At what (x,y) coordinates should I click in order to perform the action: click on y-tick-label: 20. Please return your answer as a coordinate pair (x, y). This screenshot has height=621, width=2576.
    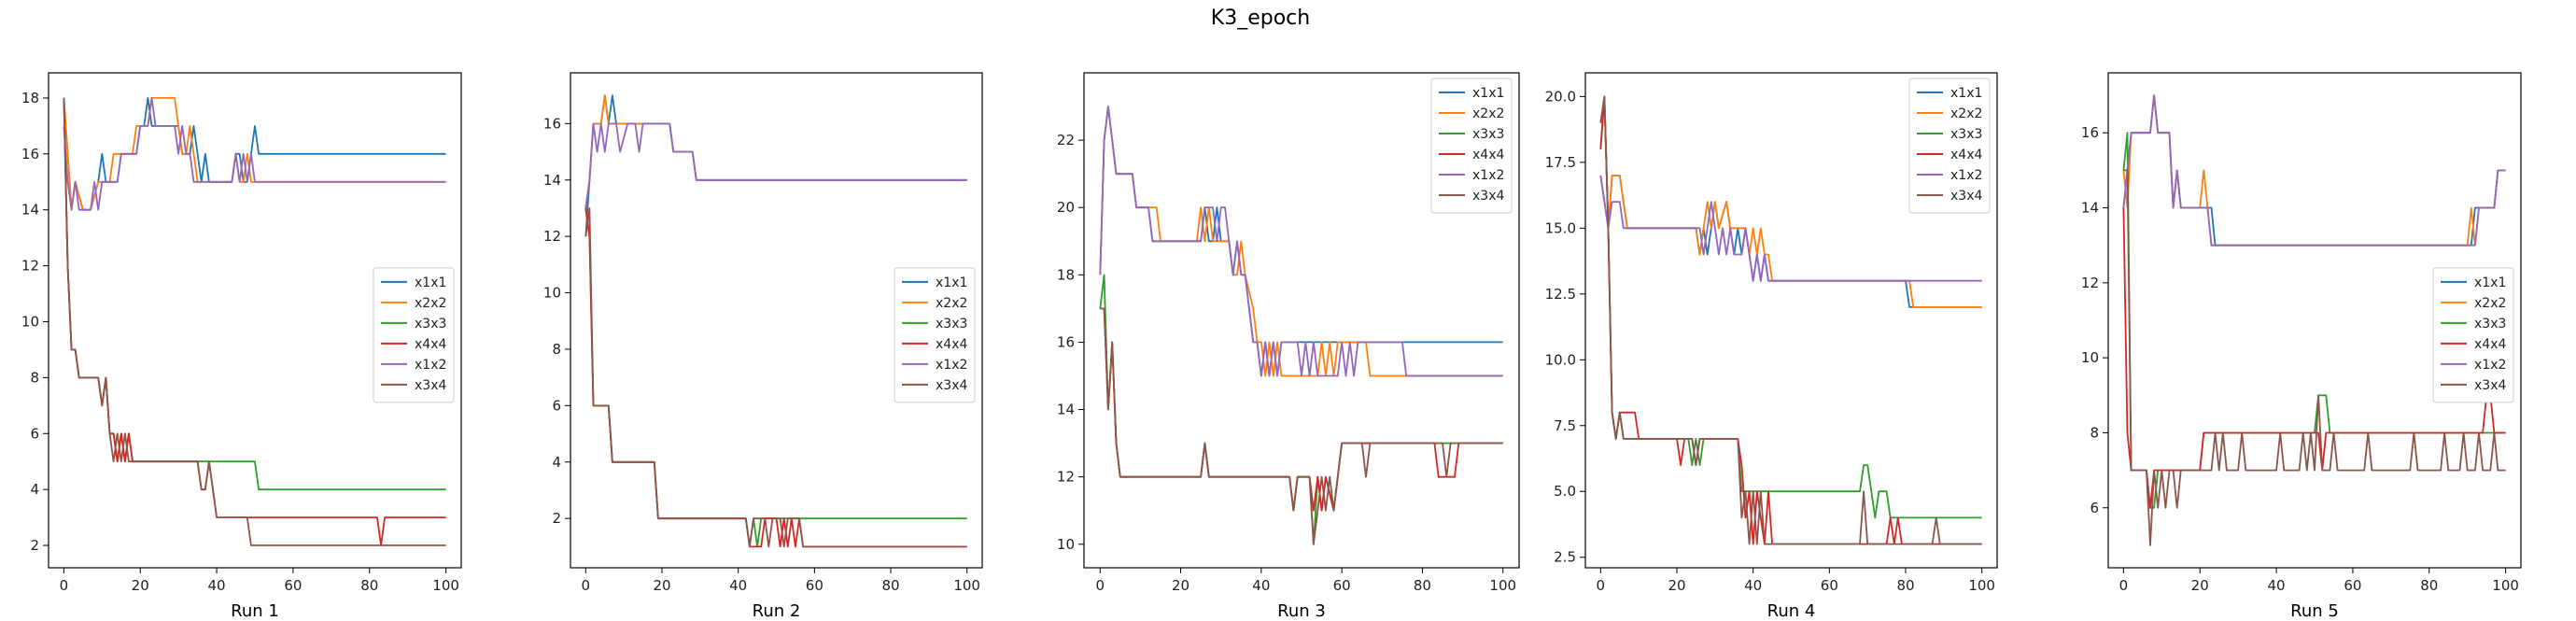
    Looking at the image, I should click on (1066, 208).